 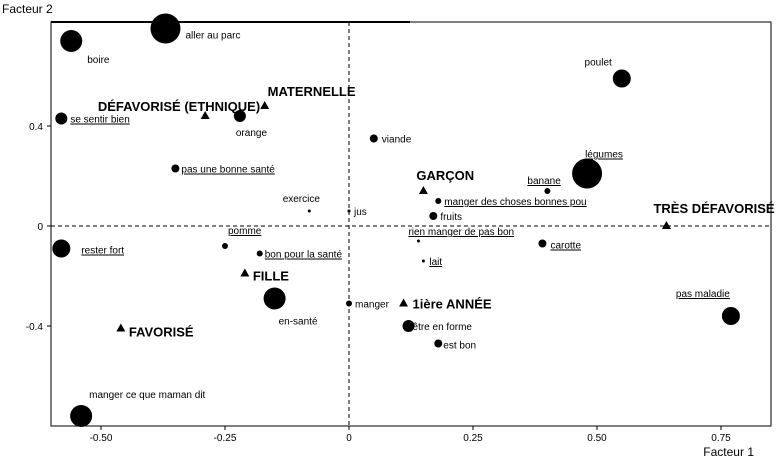 I want to click on group-label: TRÈS DÉFAVORISÉ, so click(x=713, y=208).